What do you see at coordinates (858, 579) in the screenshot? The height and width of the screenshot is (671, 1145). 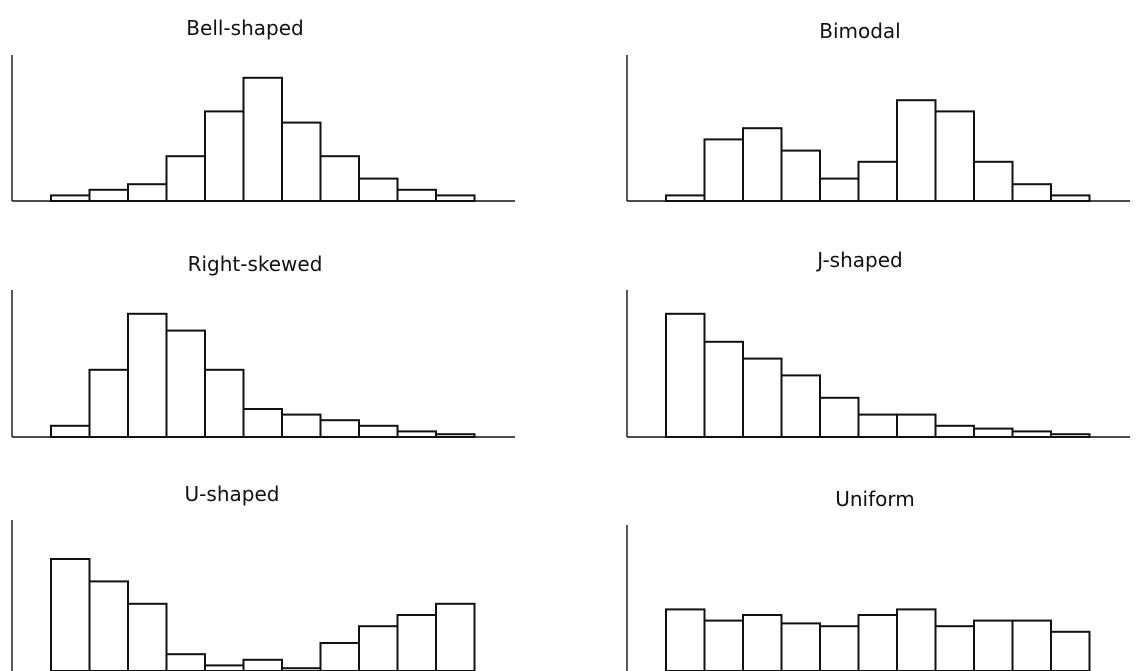 I see `panel-uniform: Uniform` at bounding box center [858, 579].